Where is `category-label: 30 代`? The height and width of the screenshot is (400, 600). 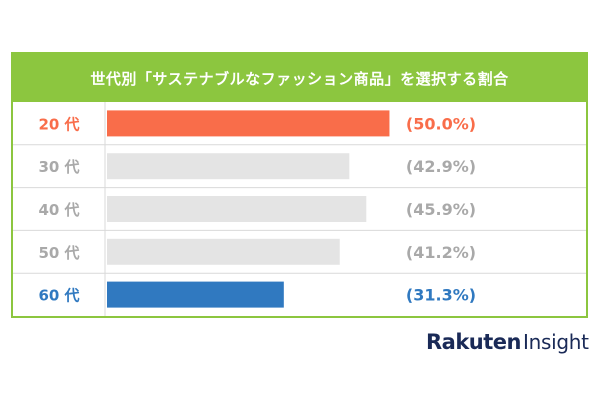
category-label: 30 代 is located at coordinates (58, 167).